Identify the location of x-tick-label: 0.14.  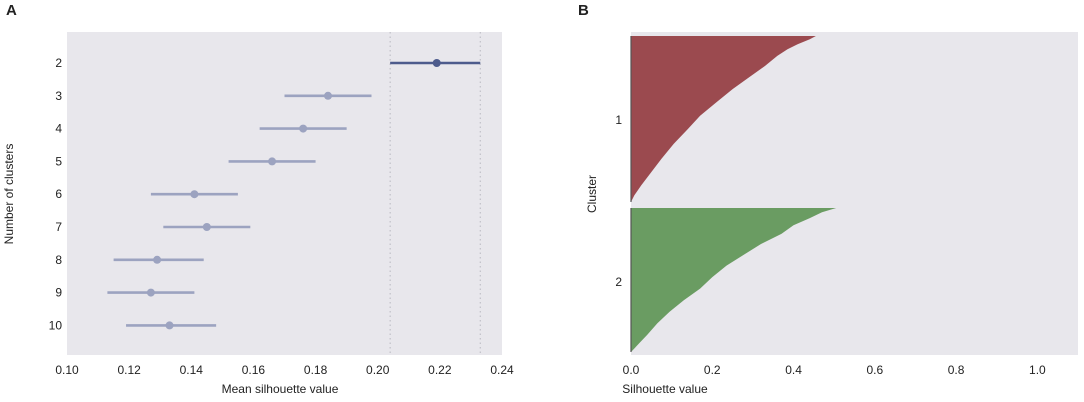
(192, 370).